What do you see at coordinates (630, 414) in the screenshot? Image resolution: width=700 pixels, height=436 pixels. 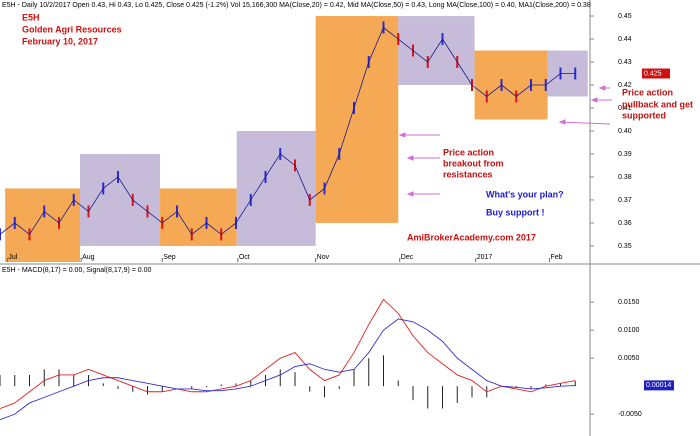 I see `y-tick-label: -0.0050` at bounding box center [630, 414].